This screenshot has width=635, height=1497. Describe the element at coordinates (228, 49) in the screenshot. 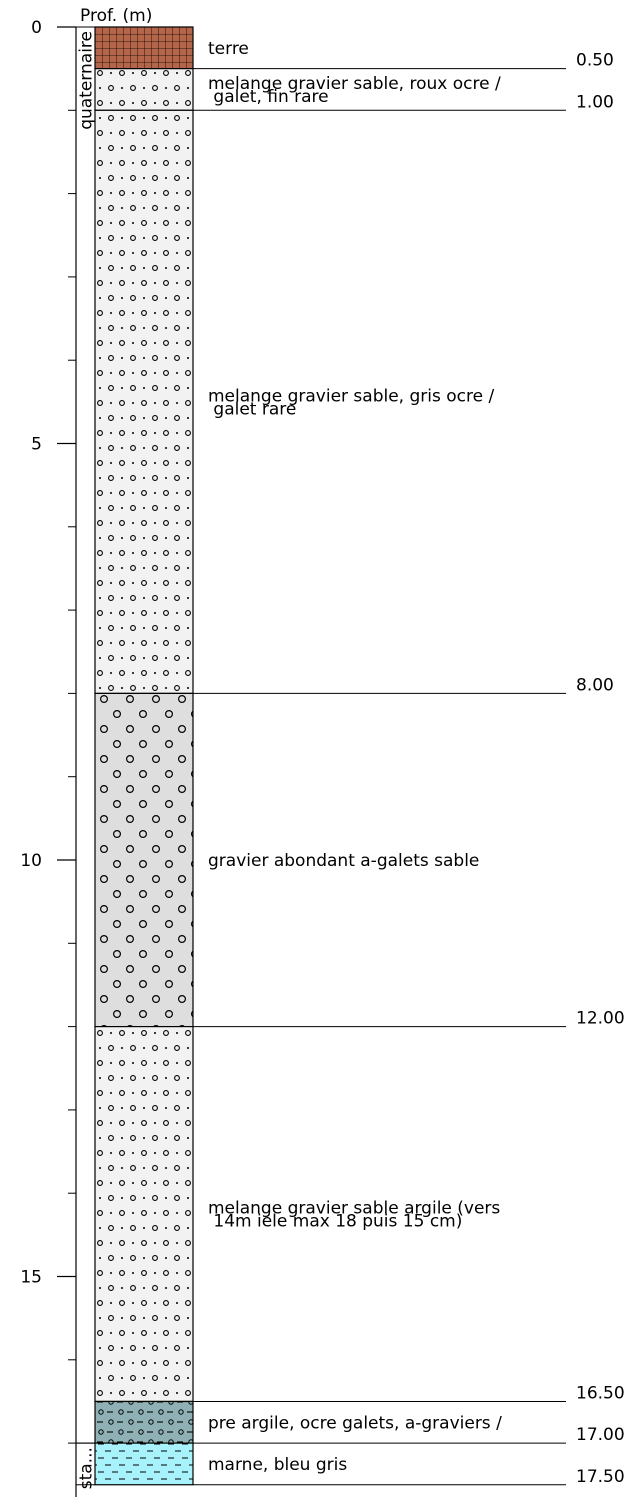

I see `layer-description: terre` at that location.